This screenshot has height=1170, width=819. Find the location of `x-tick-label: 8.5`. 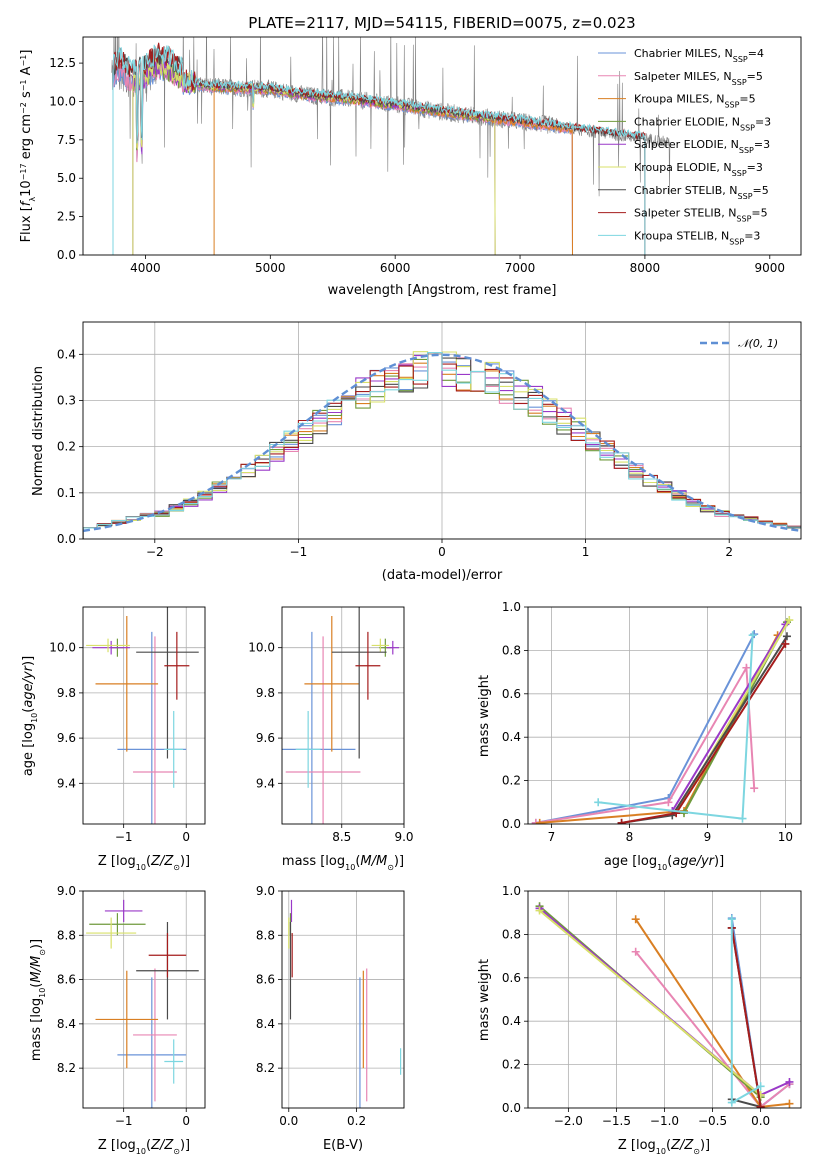

x-tick-label: 8.5 is located at coordinates (341, 837).